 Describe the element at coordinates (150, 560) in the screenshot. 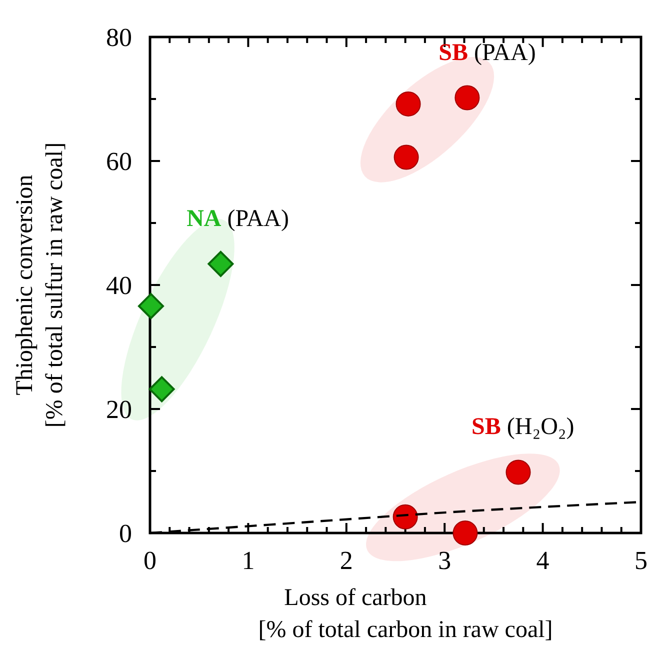

I see `x-tick-label: 0` at that location.